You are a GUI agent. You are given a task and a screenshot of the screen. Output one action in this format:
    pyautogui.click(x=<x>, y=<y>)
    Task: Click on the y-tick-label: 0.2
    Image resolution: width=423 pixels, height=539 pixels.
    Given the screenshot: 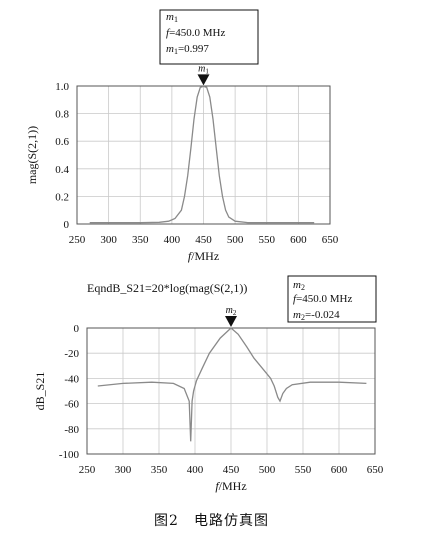 What is the action you would take?
    pyautogui.click(x=62, y=197)
    